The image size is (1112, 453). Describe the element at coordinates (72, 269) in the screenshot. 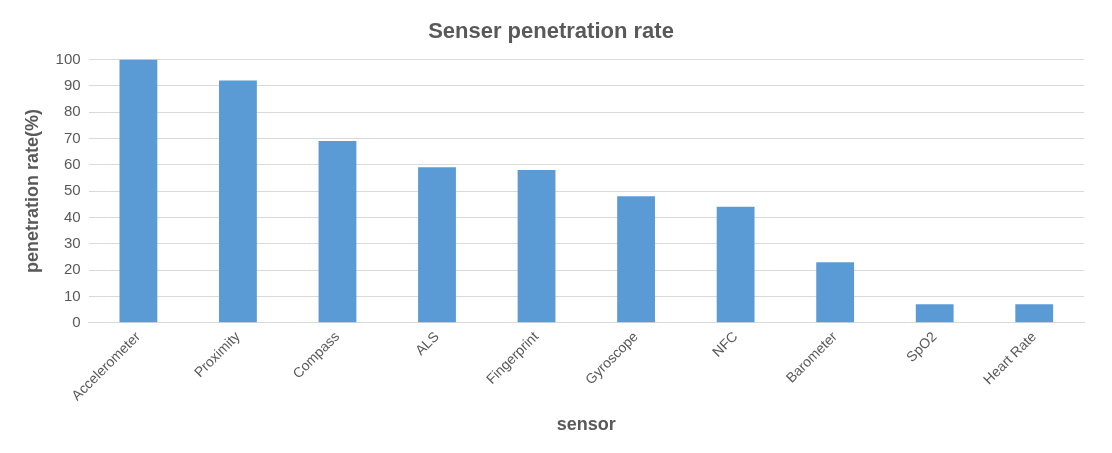

I see `y-tick-label: 20` at that location.